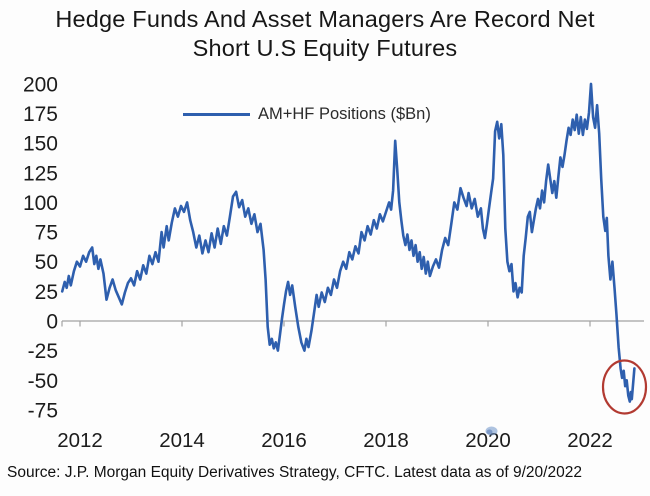  I want to click on svg-text: 2022, so click(590, 440).